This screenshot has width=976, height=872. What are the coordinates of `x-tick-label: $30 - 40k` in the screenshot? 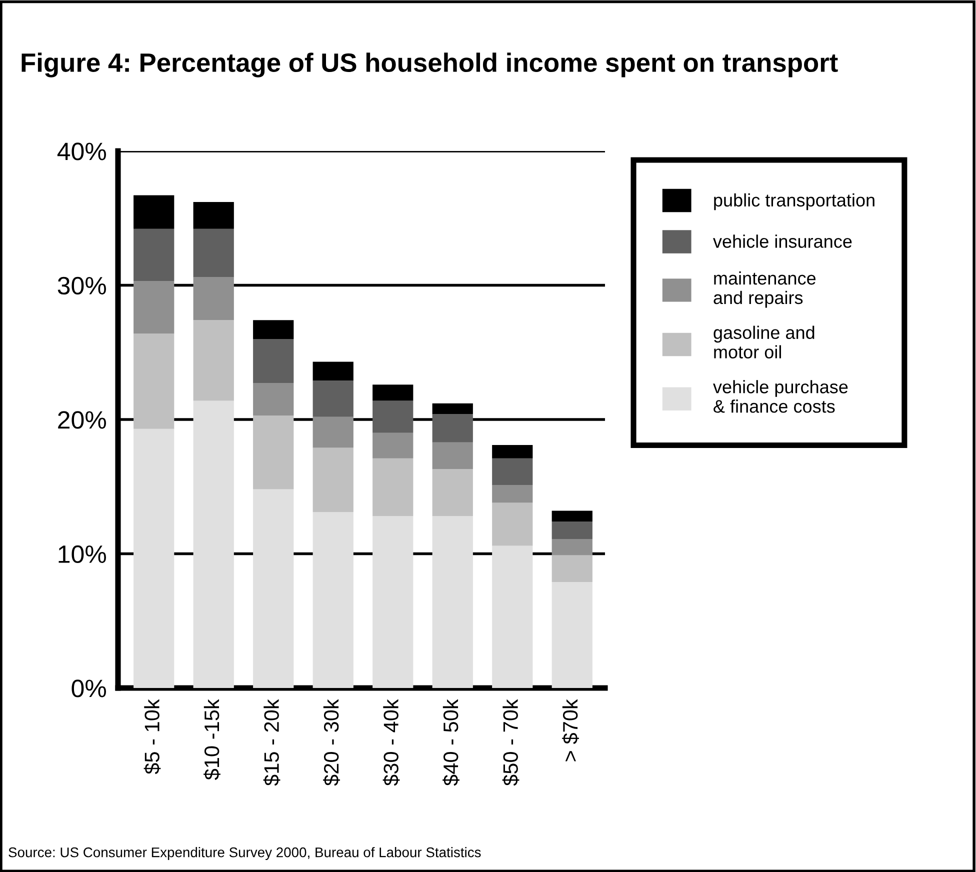 It's located at (391, 742).